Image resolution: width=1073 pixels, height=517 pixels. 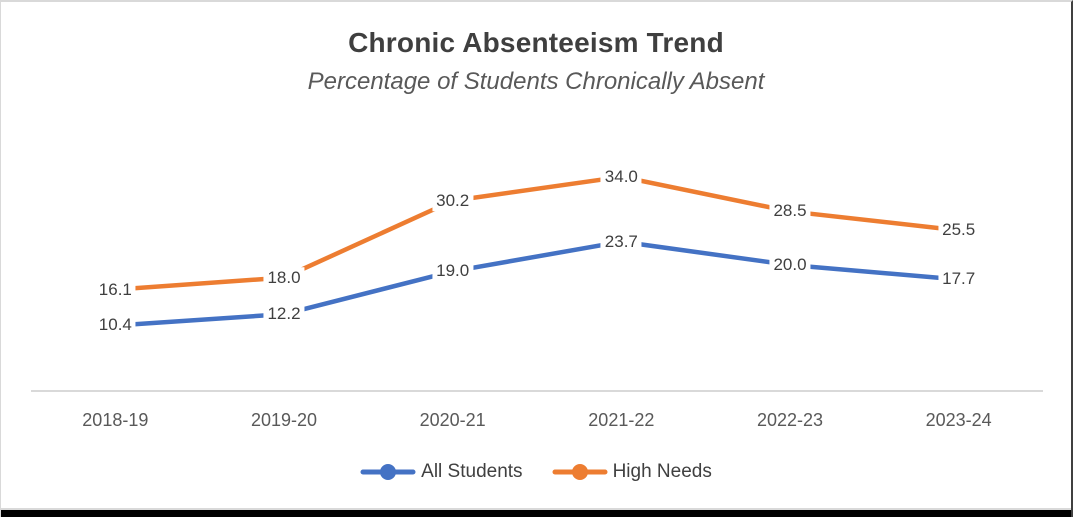 What do you see at coordinates (621, 420) in the screenshot?
I see `x-axis-tick-label: 2021-22` at bounding box center [621, 420].